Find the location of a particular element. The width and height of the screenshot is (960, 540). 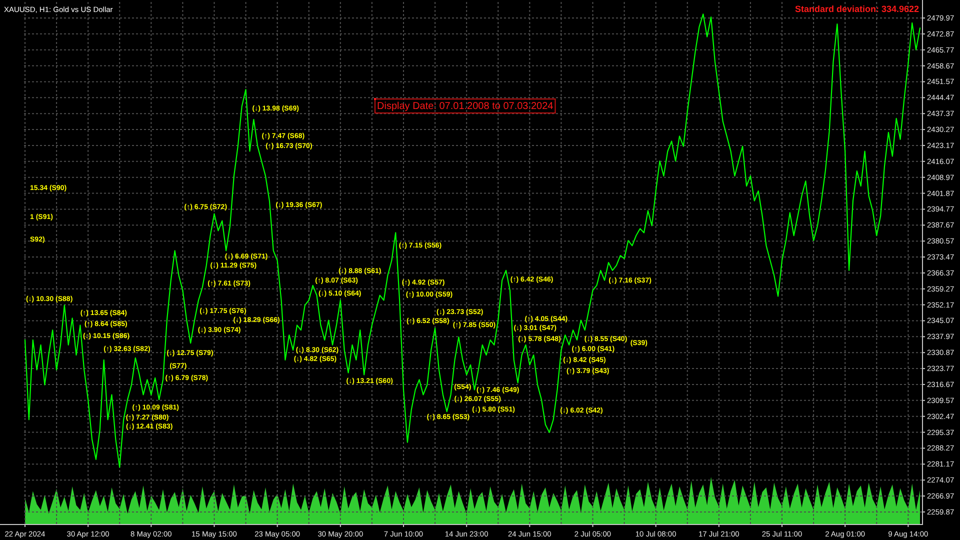

annotation: Standard deviation: 334.9622 is located at coordinates (856, 9).